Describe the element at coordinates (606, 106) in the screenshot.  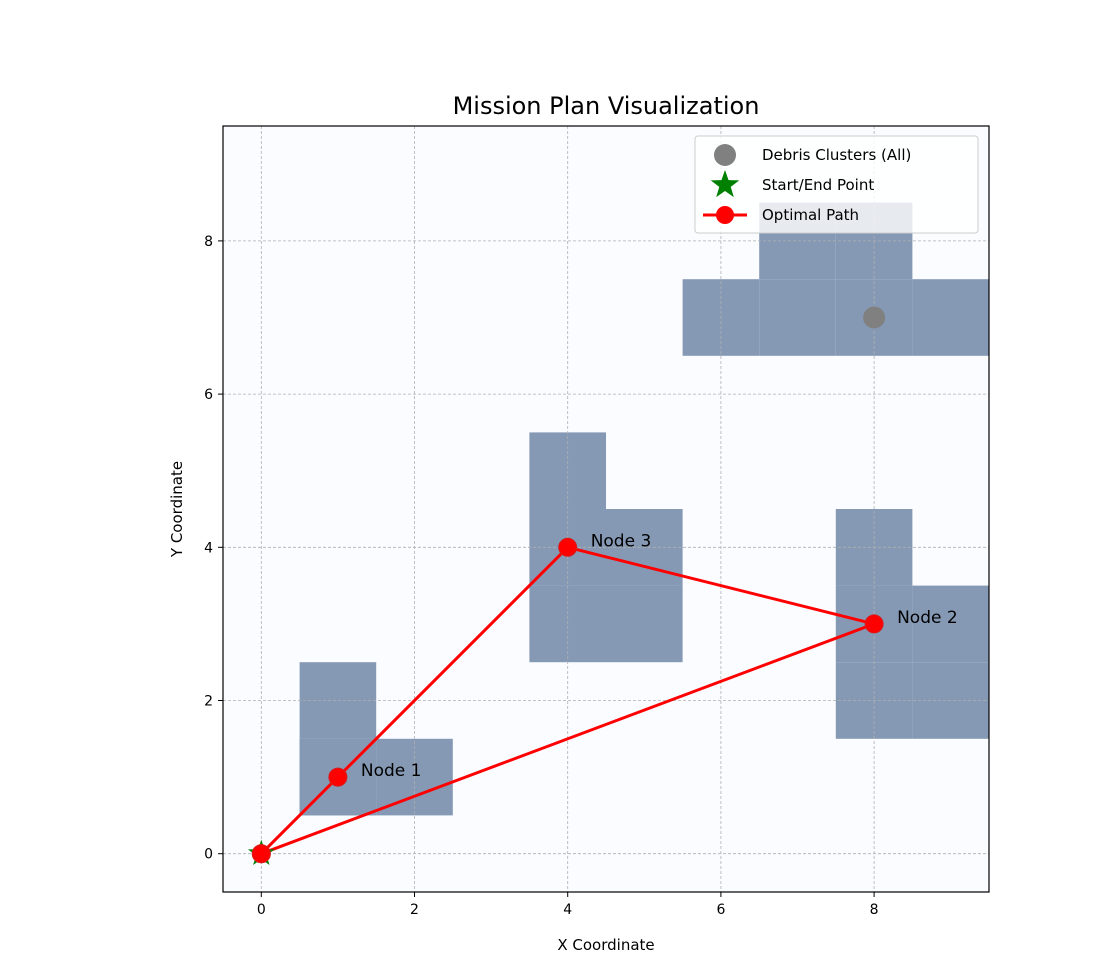
I see `chart-title: Mission Plan Visualization` at that location.